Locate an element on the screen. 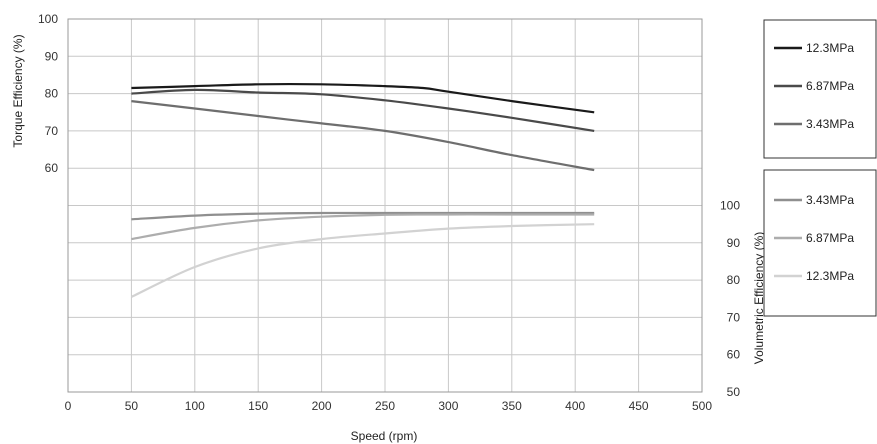 The width and height of the screenshot is (877, 444). right-y-tick-label: 80 is located at coordinates (734, 280).